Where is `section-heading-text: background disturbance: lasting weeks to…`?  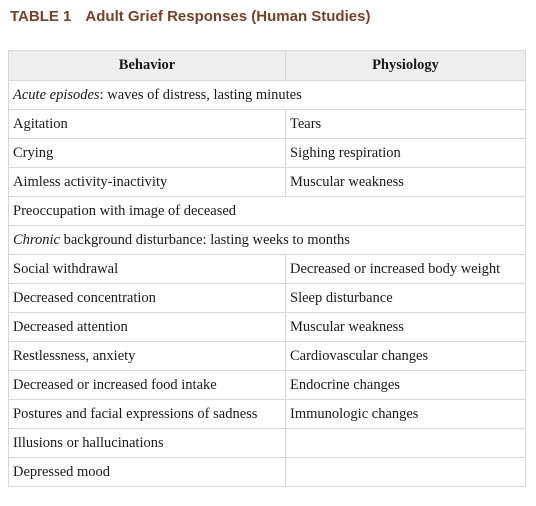 section-heading-text: background disturbance: lasting weeks to… is located at coordinates (205, 239).